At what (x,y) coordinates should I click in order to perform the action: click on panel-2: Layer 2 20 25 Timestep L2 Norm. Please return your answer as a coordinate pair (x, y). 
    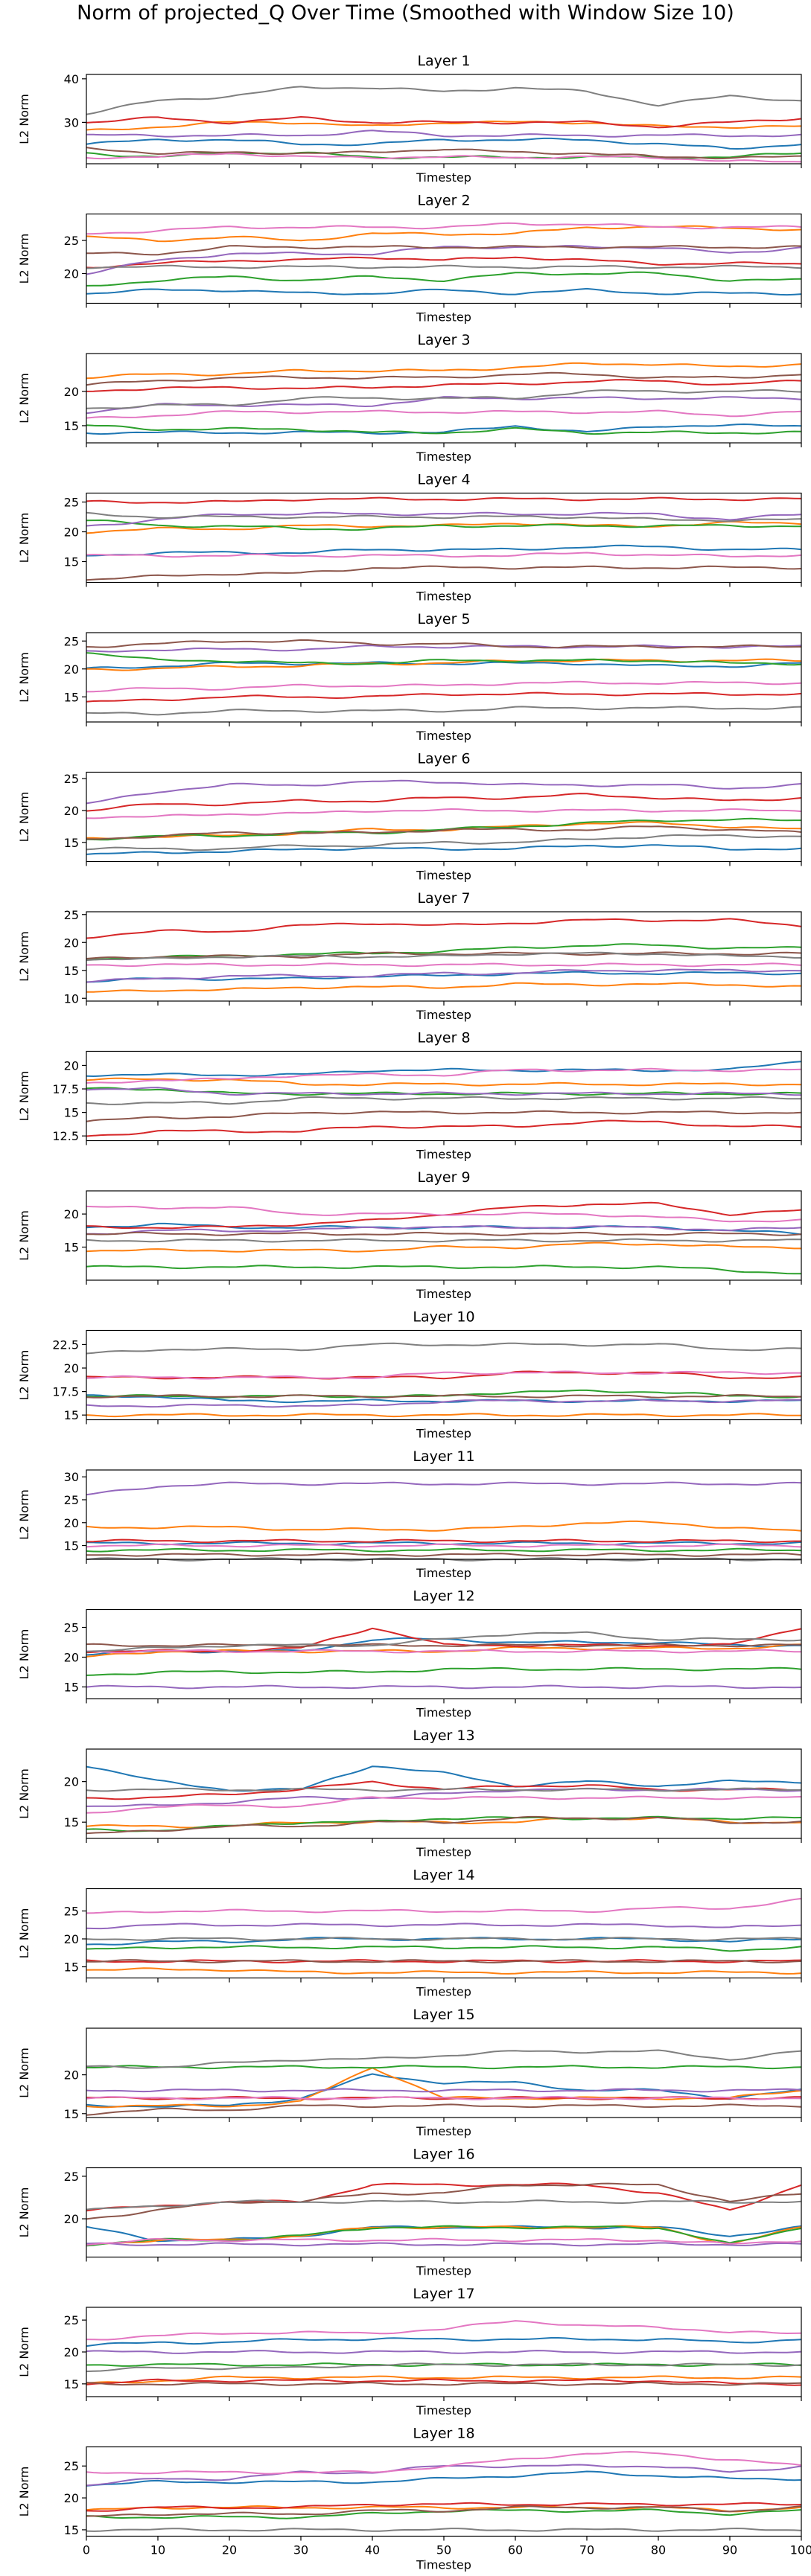
    Looking at the image, I should click on (409, 259).